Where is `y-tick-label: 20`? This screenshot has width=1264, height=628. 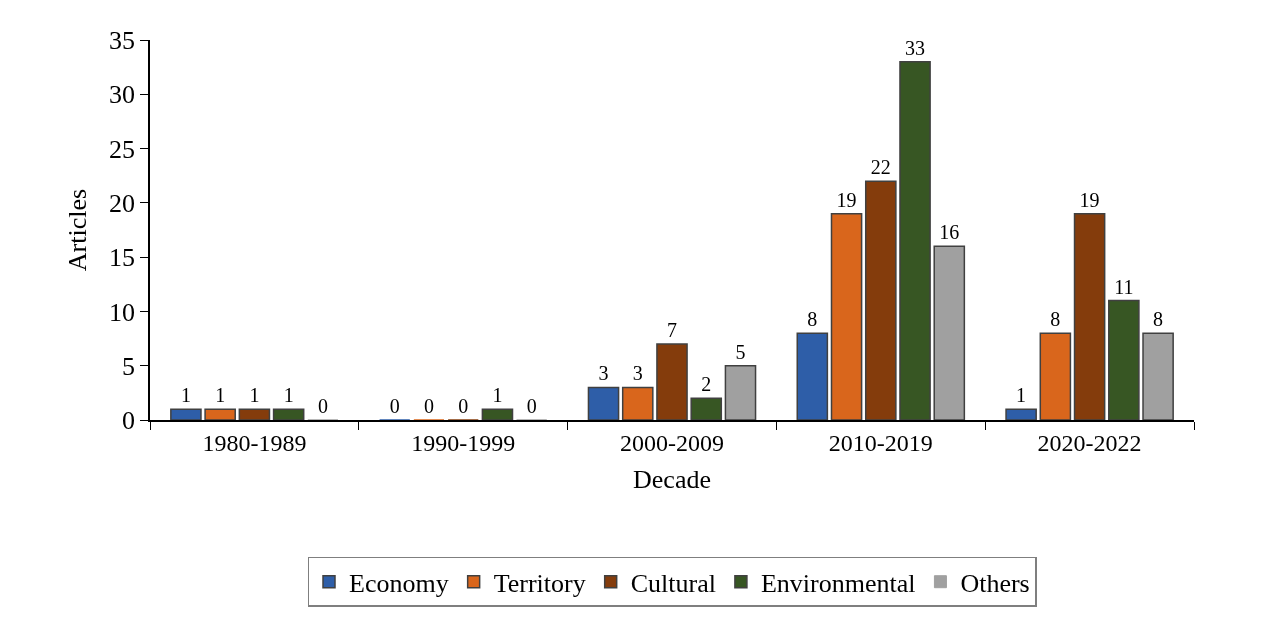 y-tick-label: 20 is located at coordinates (122, 203).